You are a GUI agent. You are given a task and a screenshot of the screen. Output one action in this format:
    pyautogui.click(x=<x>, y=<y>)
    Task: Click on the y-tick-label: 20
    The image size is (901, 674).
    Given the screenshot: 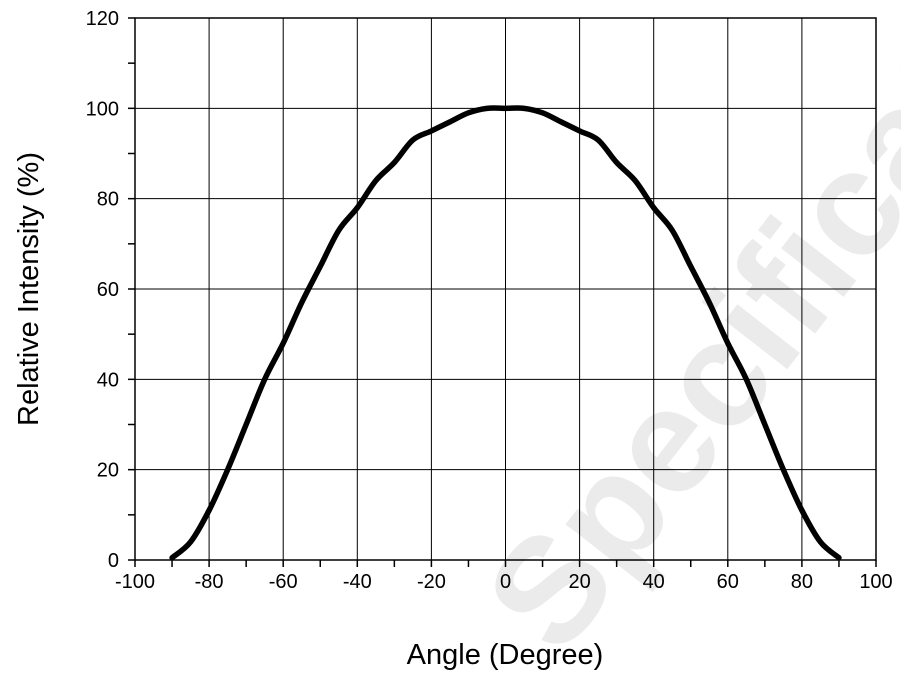 What is the action you would take?
    pyautogui.click(x=108, y=471)
    